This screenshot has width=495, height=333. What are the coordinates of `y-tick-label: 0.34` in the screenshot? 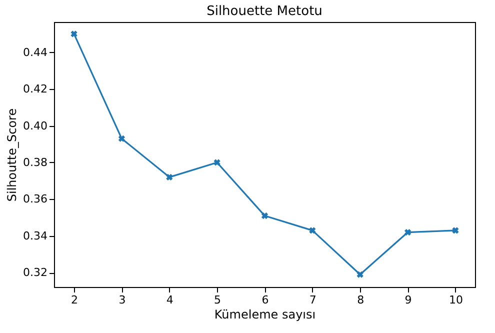 It's located at (35, 235).